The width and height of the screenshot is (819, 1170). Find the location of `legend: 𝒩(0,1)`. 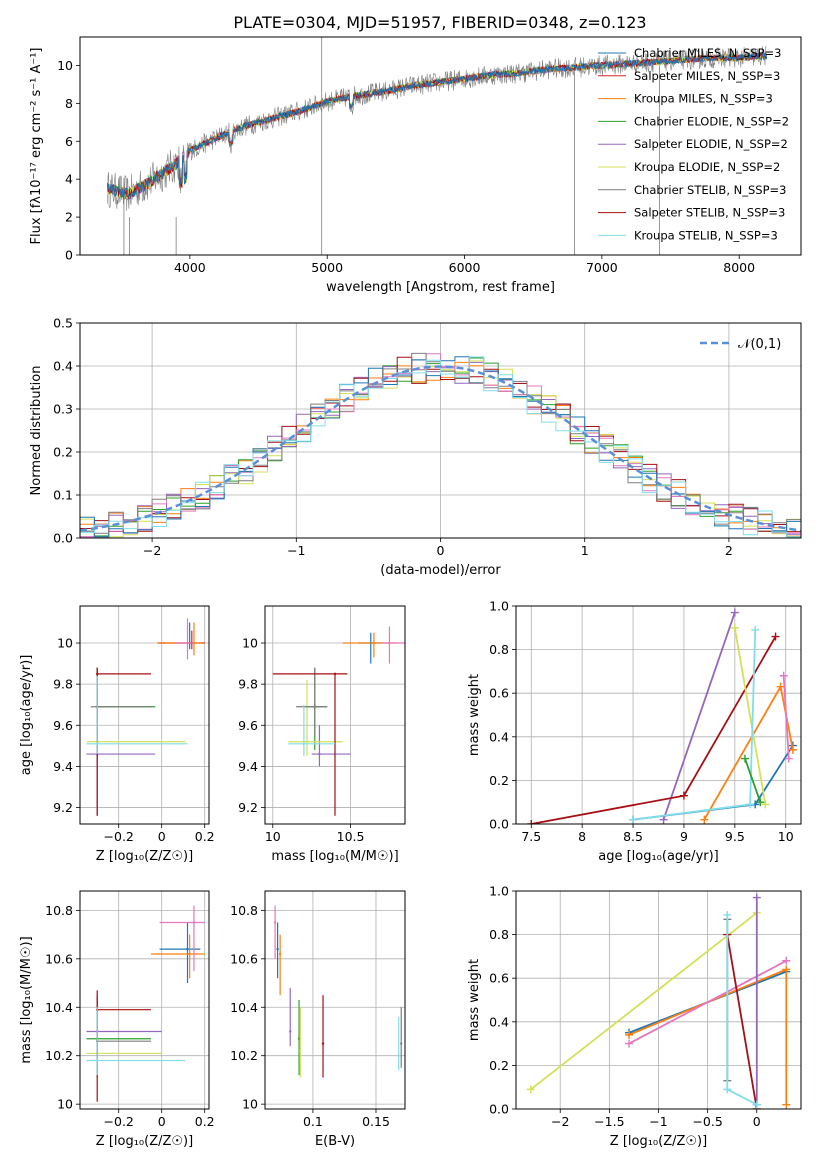

legend: 𝒩(0,1) is located at coordinates (740, 344).